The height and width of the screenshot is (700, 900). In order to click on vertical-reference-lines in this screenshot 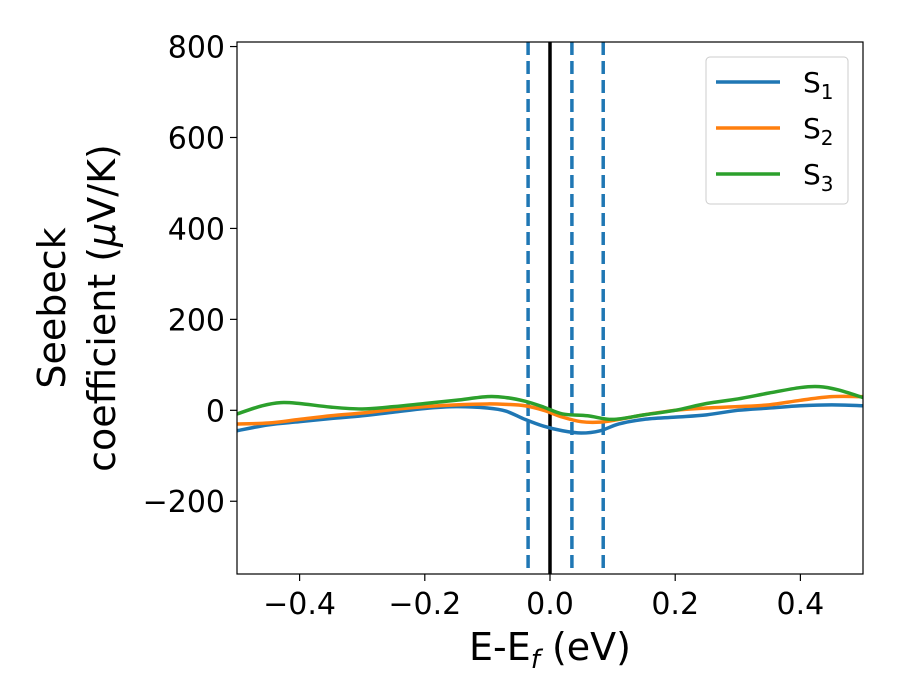, I will do `click(565, 308)`.